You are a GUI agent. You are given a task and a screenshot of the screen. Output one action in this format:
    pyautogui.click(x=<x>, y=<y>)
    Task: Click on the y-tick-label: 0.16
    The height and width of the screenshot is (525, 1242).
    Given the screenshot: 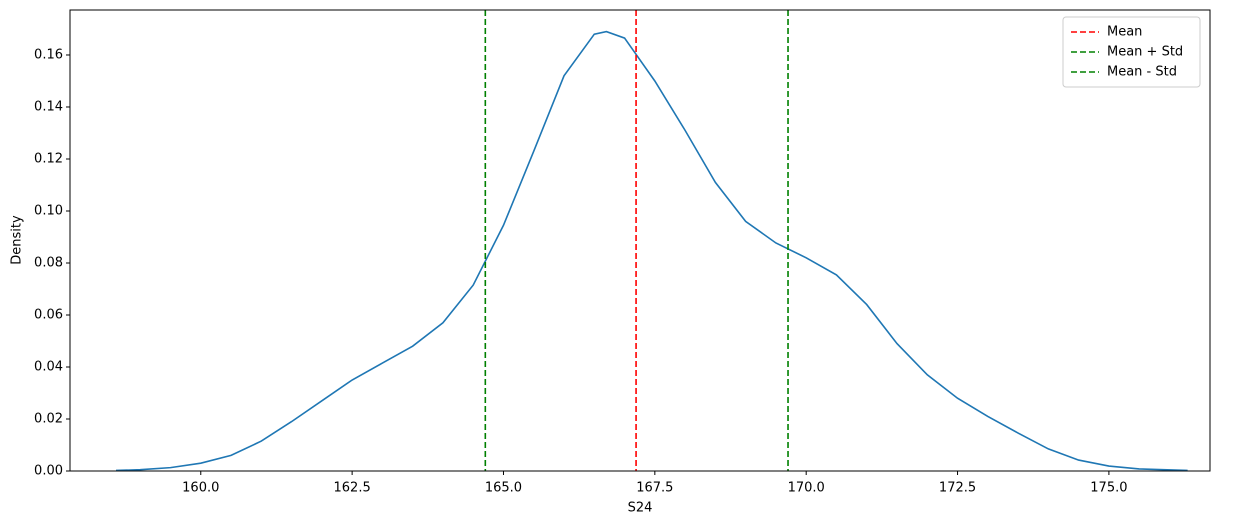 What is the action you would take?
    pyautogui.click(x=48, y=54)
    